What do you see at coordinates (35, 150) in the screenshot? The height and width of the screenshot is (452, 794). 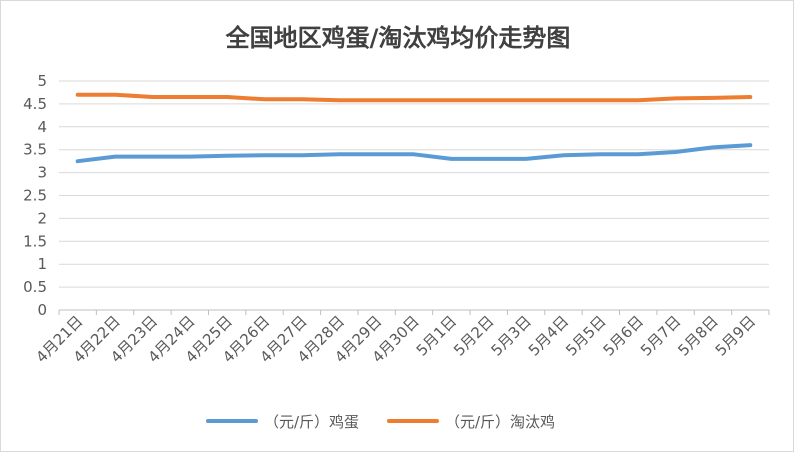 I see `y-tick-label: 3.5` at bounding box center [35, 150].